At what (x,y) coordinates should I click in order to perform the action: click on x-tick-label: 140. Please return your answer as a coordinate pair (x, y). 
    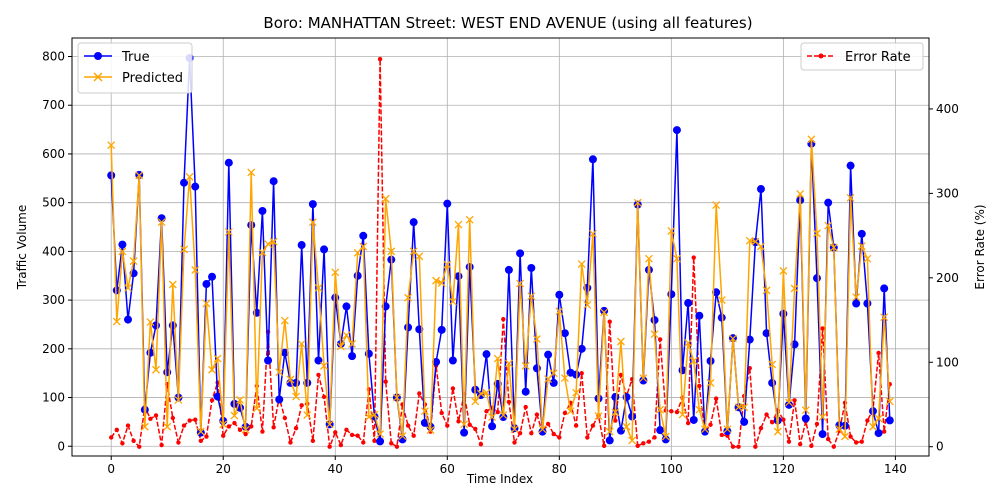
    Looking at the image, I should click on (895, 469).